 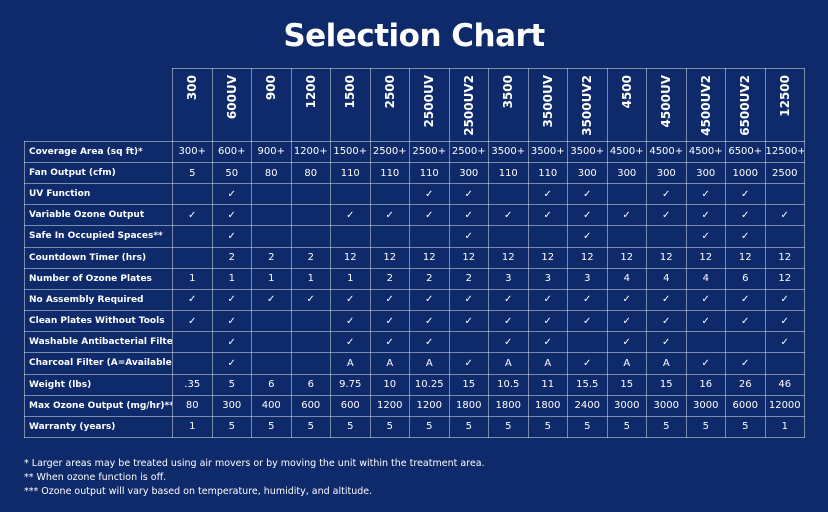 What do you see at coordinates (389, 278) in the screenshot?
I see `table-cell: 2` at bounding box center [389, 278].